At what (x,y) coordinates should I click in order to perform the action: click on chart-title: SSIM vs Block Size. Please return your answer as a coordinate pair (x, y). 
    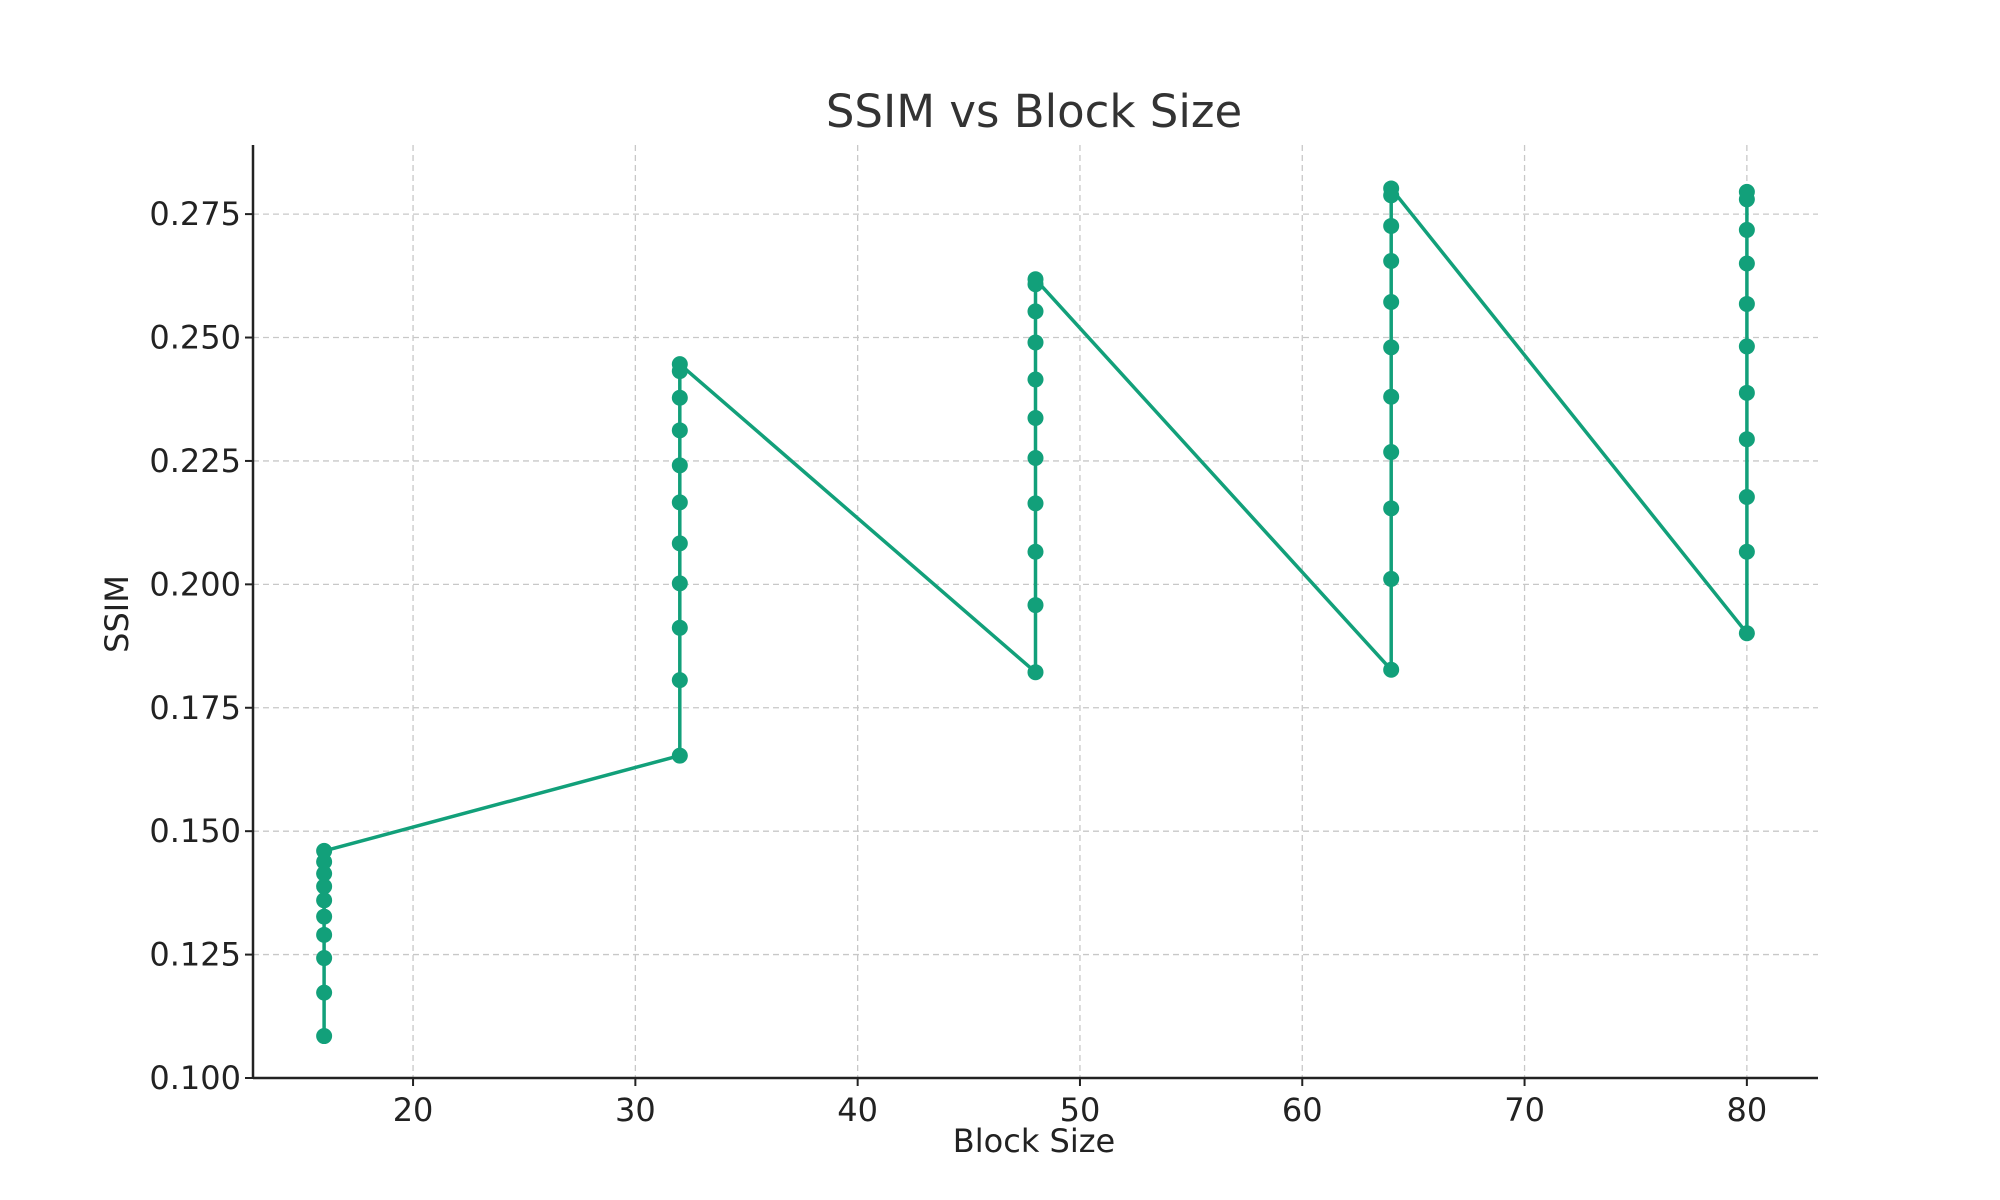
    Looking at the image, I should click on (1034, 111).